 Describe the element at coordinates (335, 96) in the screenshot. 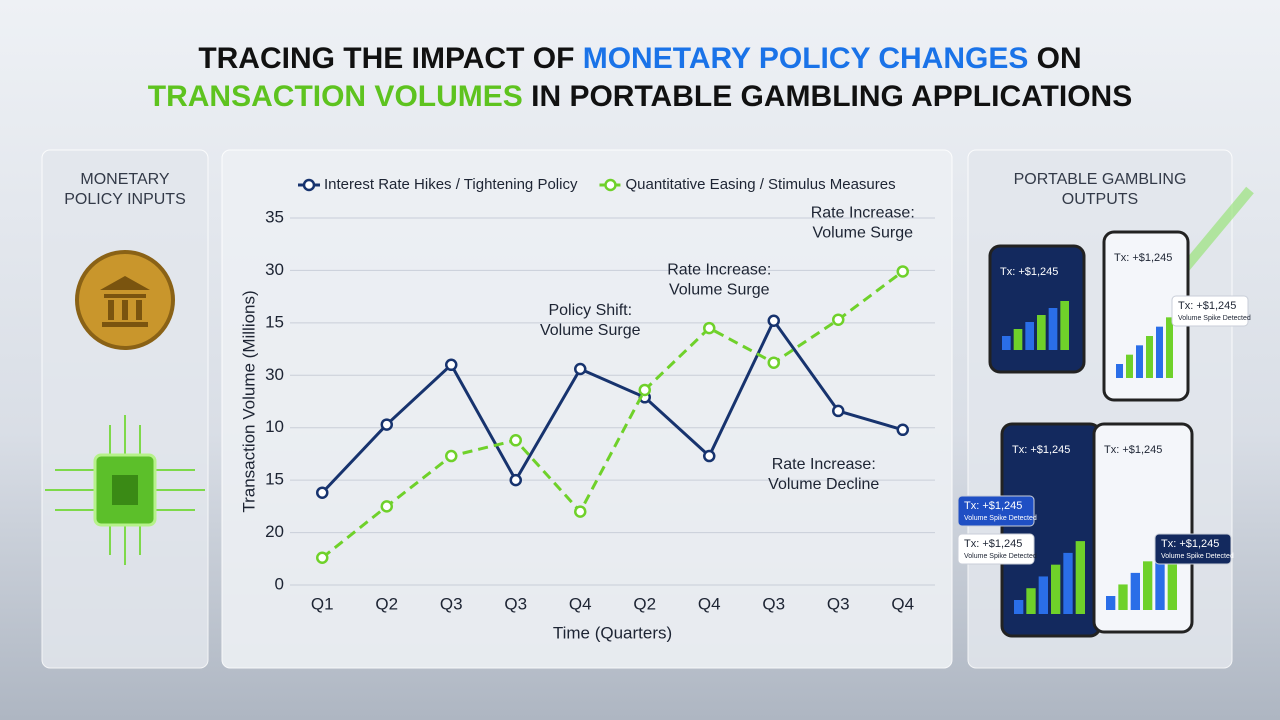

I see `title-part: TRANSACTION VOLUMES` at that location.